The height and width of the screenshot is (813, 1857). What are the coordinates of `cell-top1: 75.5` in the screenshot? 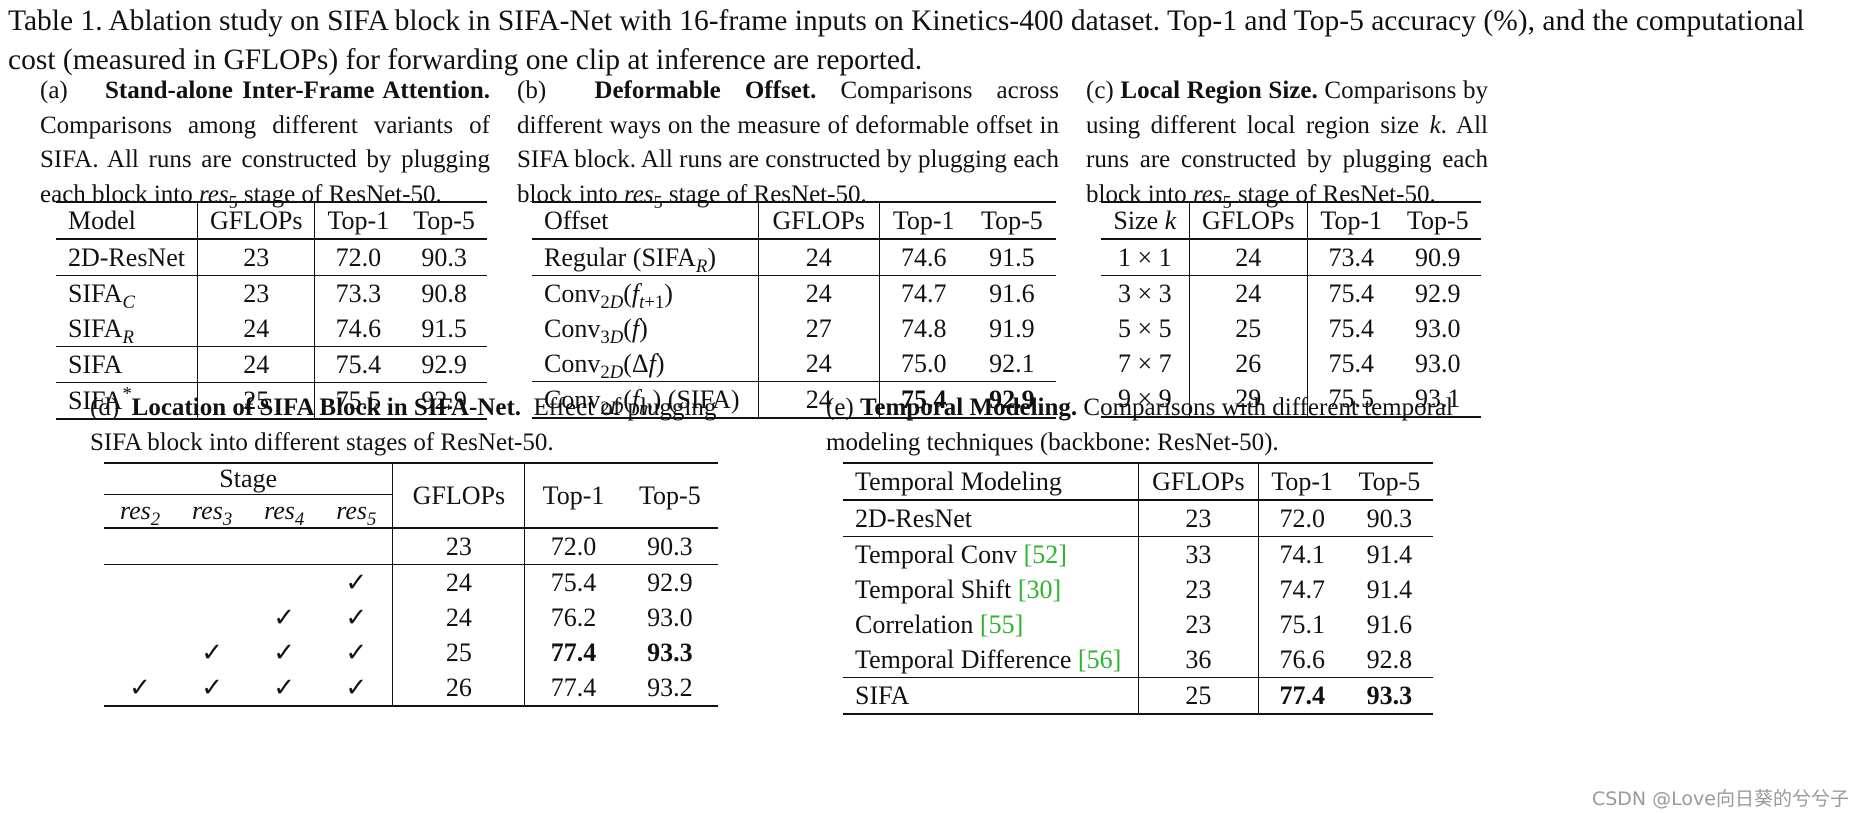 It's located at (358, 400).